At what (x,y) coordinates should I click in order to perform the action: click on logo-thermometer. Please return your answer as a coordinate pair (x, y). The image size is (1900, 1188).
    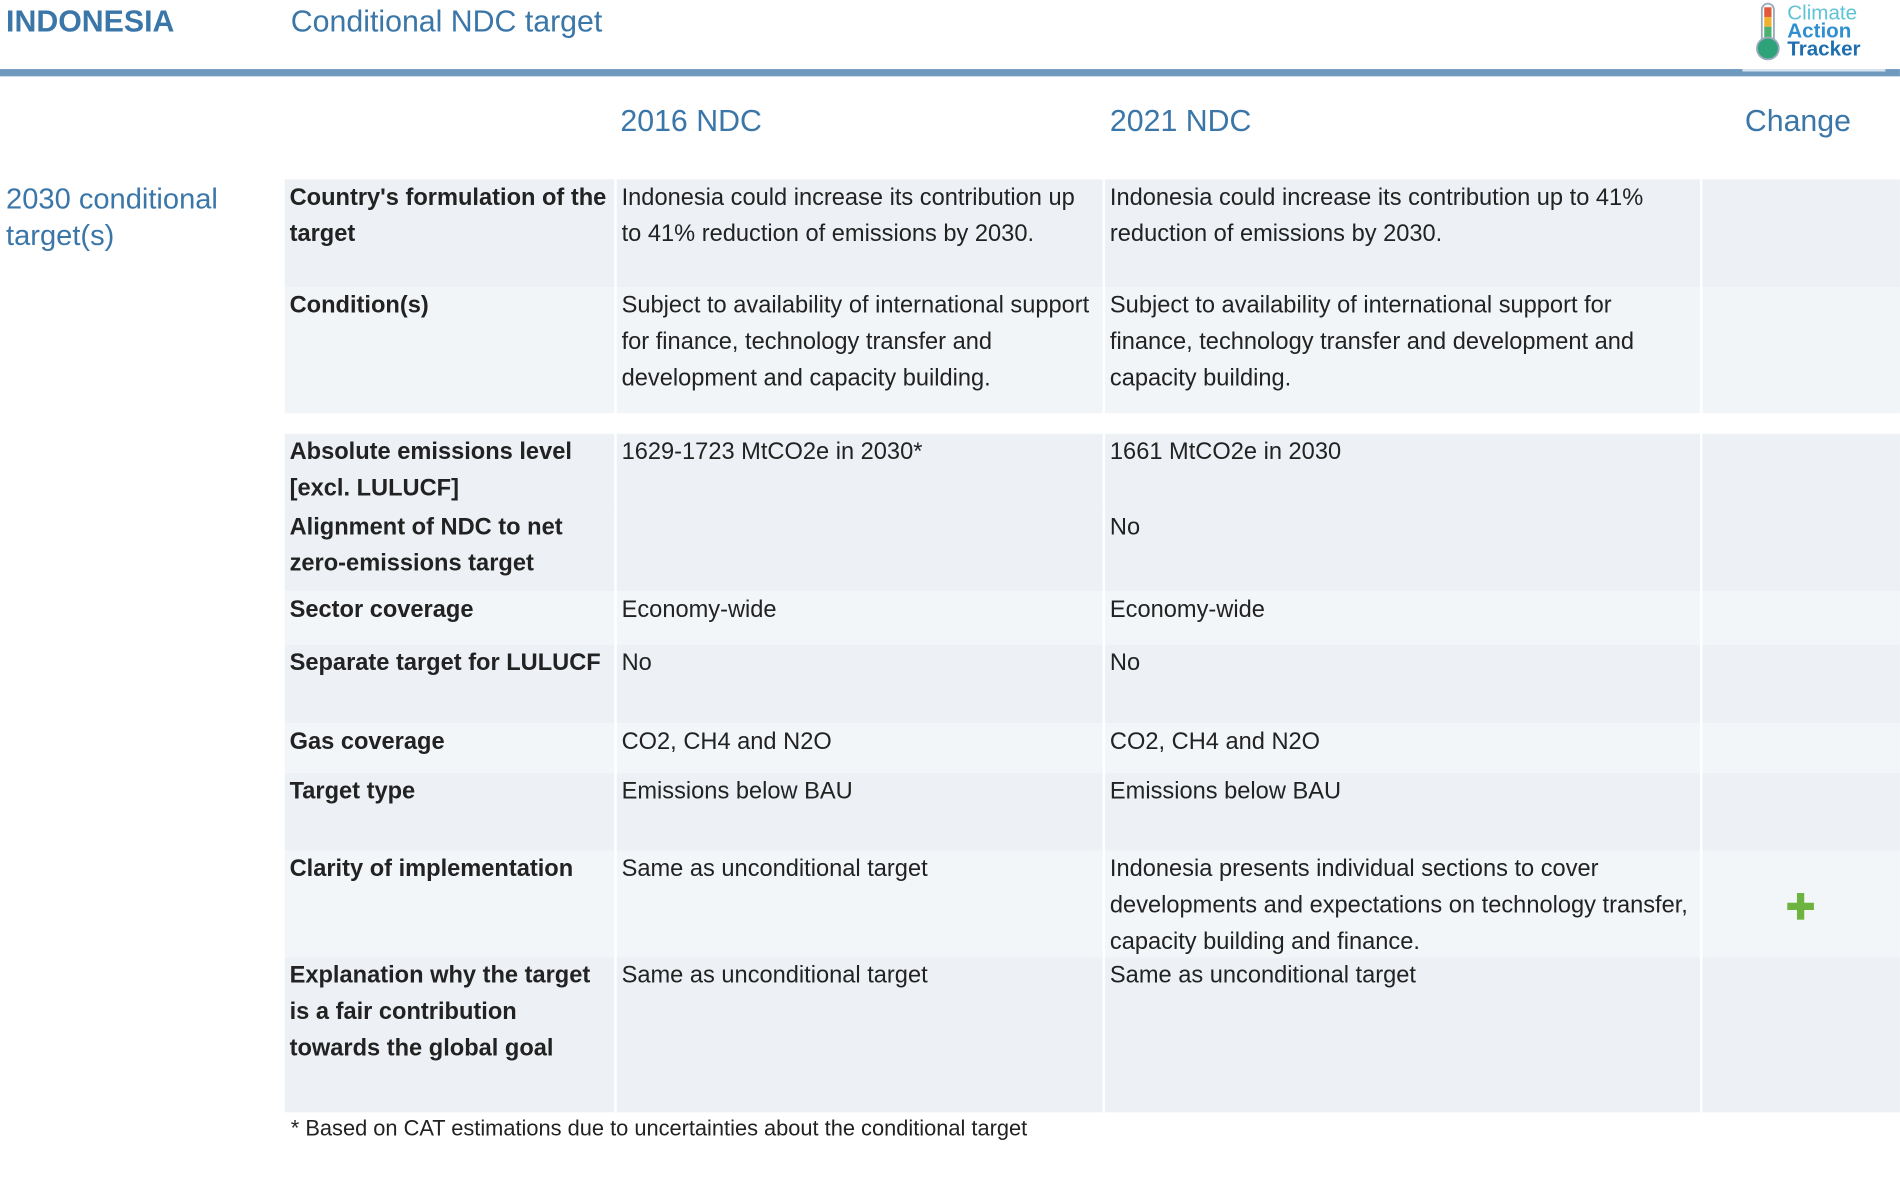
    Looking at the image, I should click on (1768, 31).